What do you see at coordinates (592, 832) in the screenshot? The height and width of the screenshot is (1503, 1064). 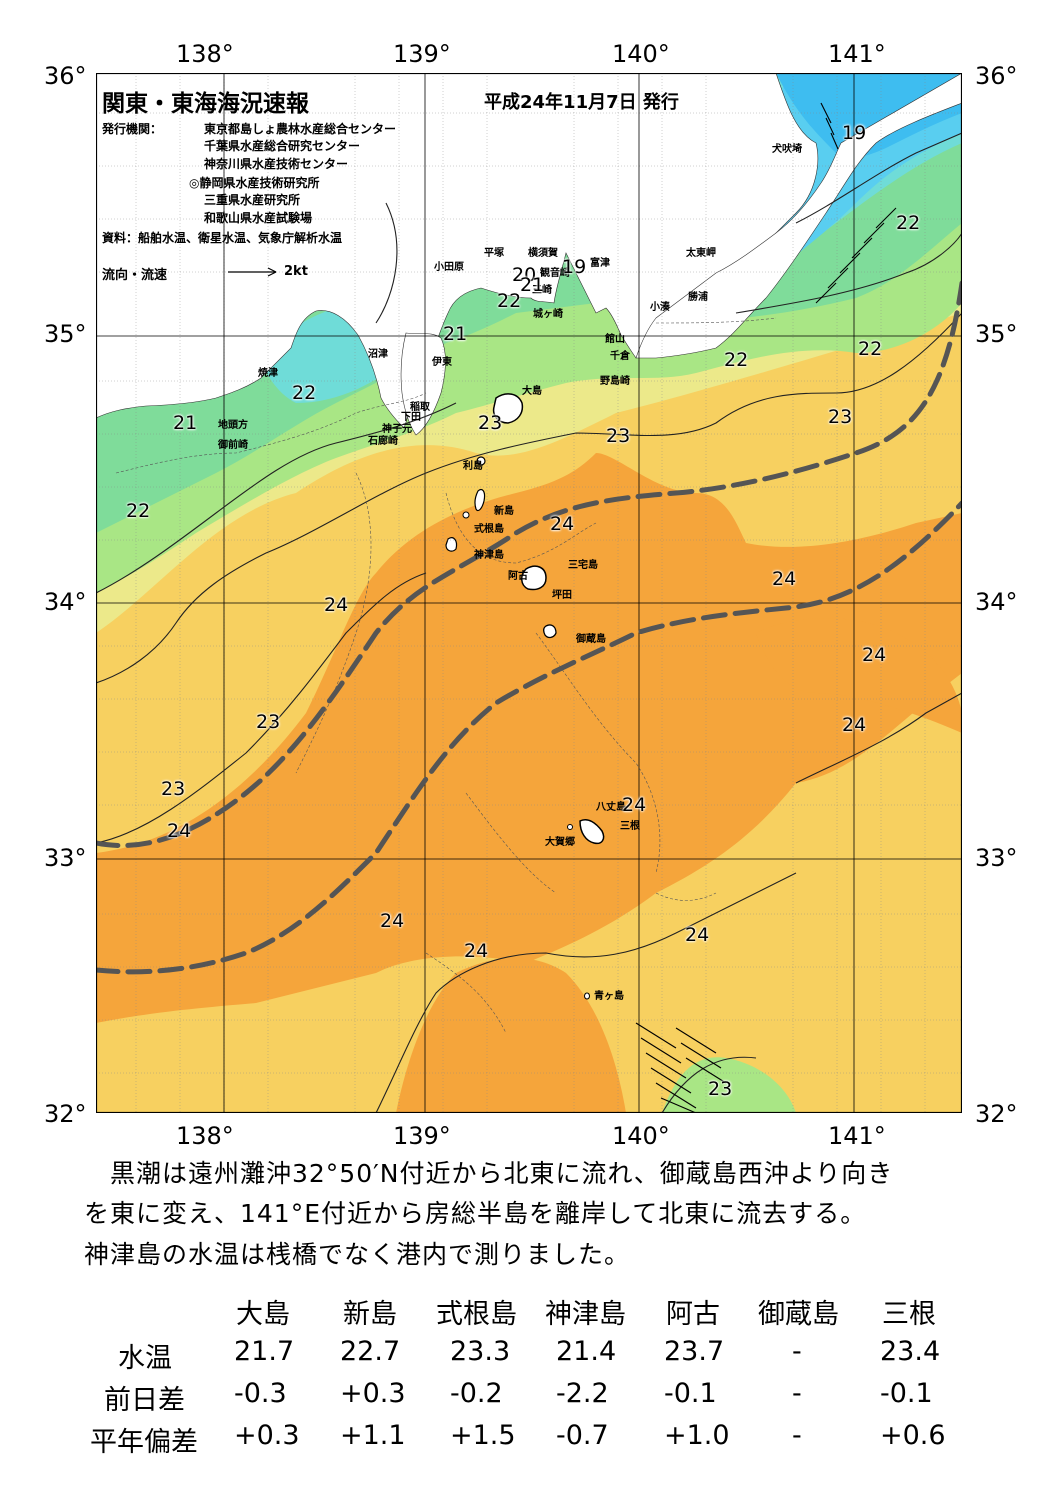 I see `island-hachijojima` at bounding box center [592, 832].